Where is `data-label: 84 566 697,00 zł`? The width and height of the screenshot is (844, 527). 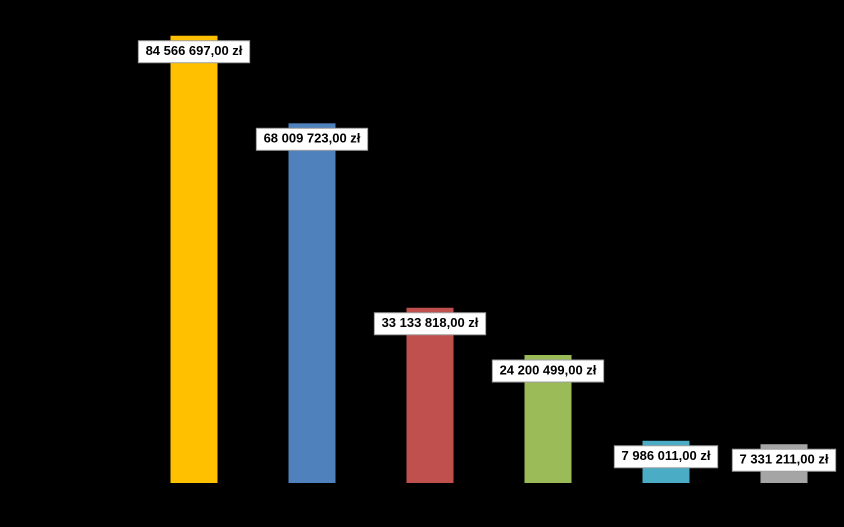
data-label: 84 566 697,00 zł is located at coordinates (194, 50).